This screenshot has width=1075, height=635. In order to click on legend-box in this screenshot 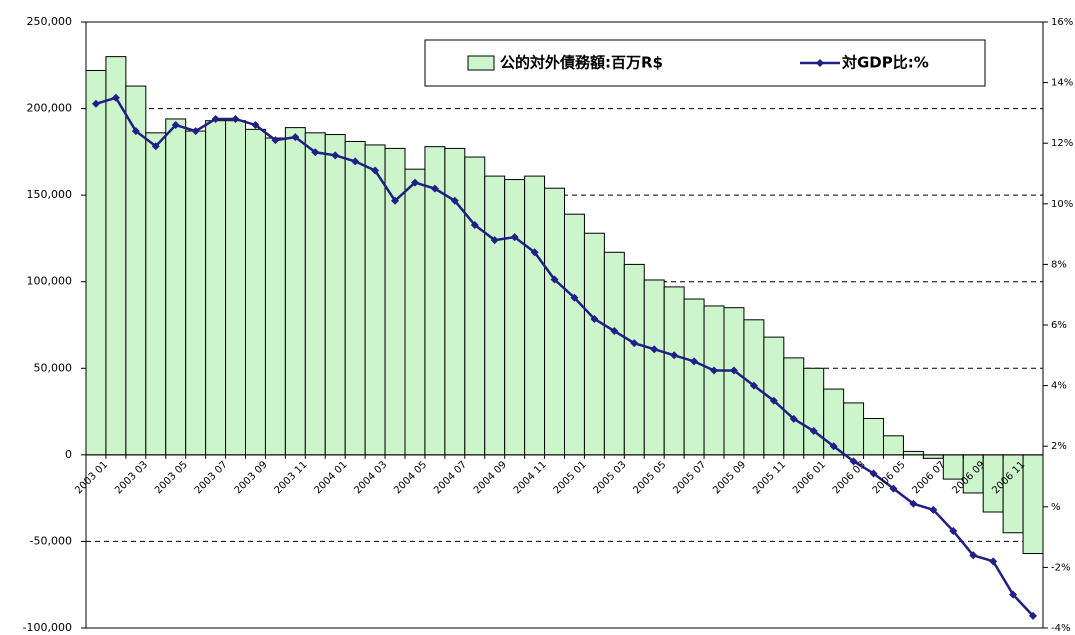, I will do `click(705, 63)`.